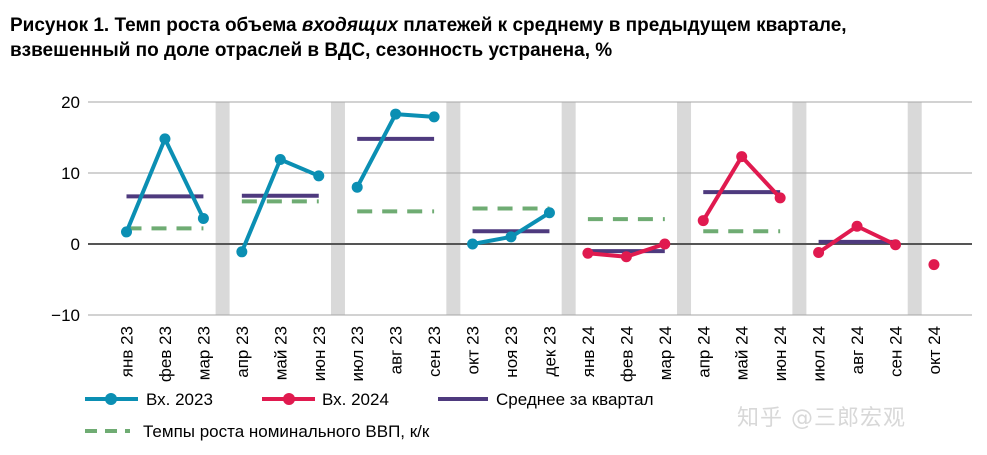 Image resolution: width=987 pixels, height=455 pixels. What do you see at coordinates (575, 399) in the screenshot?
I see `legend-label-average: Среднее за квартал` at bounding box center [575, 399].